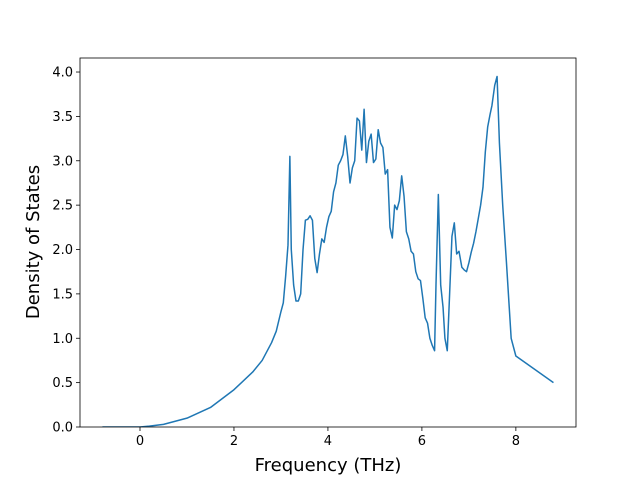  What do you see at coordinates (140, 441) in the screenshot?
I see `x-tick-label: 0` at bounding box center [140, 441].